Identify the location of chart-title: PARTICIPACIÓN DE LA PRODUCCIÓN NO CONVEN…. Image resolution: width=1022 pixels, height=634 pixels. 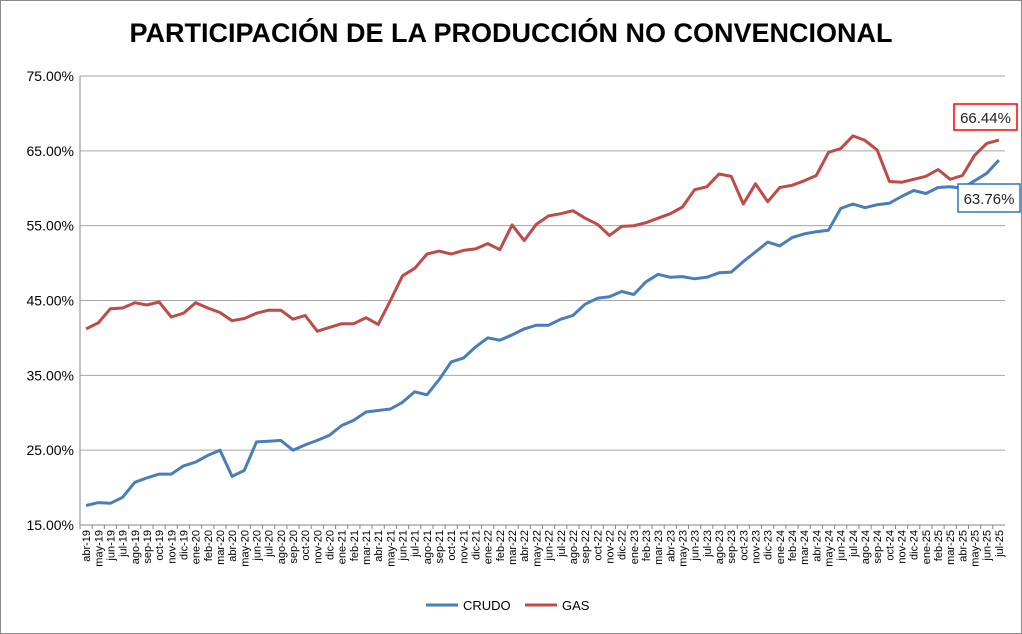
(511, 33).